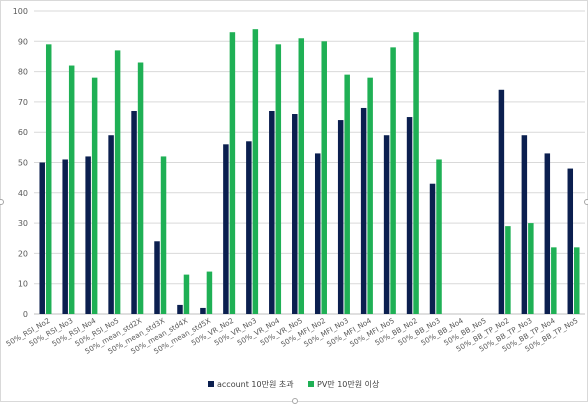  What do you see at coordinates (2, 202) in the screenshot?
I see `resize-handle-left` at bounding box center [2, 202].